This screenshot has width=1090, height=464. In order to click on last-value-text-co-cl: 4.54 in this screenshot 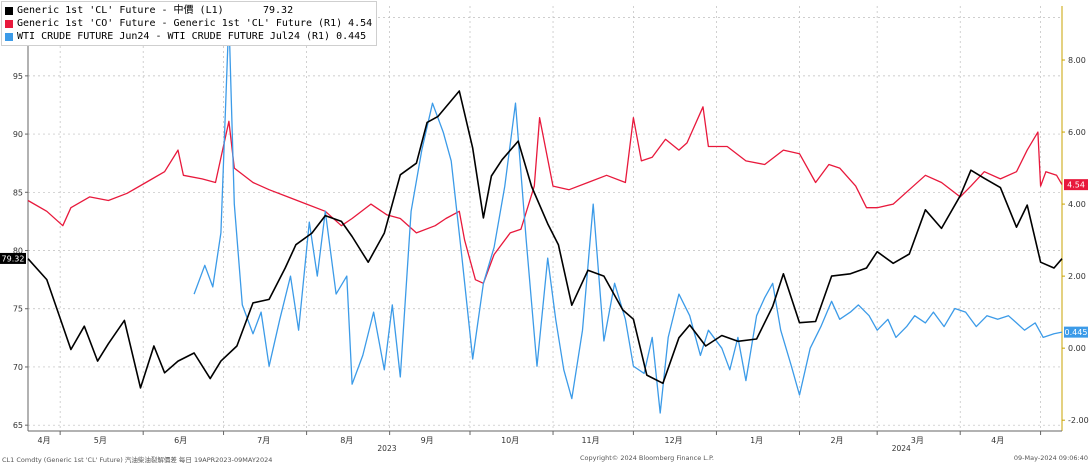, I will do `click(1076, 185)`.